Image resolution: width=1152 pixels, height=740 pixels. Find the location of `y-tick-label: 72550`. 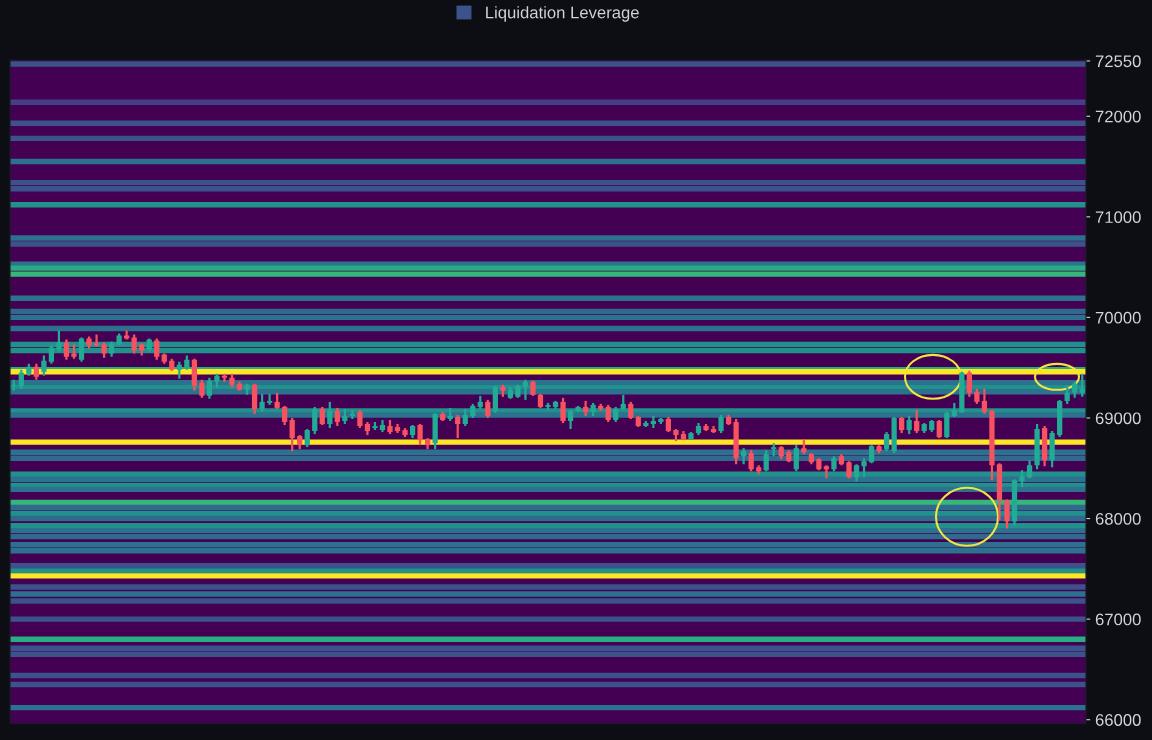

y-tick-label: 72550 is located at coordinates (1118, 61).